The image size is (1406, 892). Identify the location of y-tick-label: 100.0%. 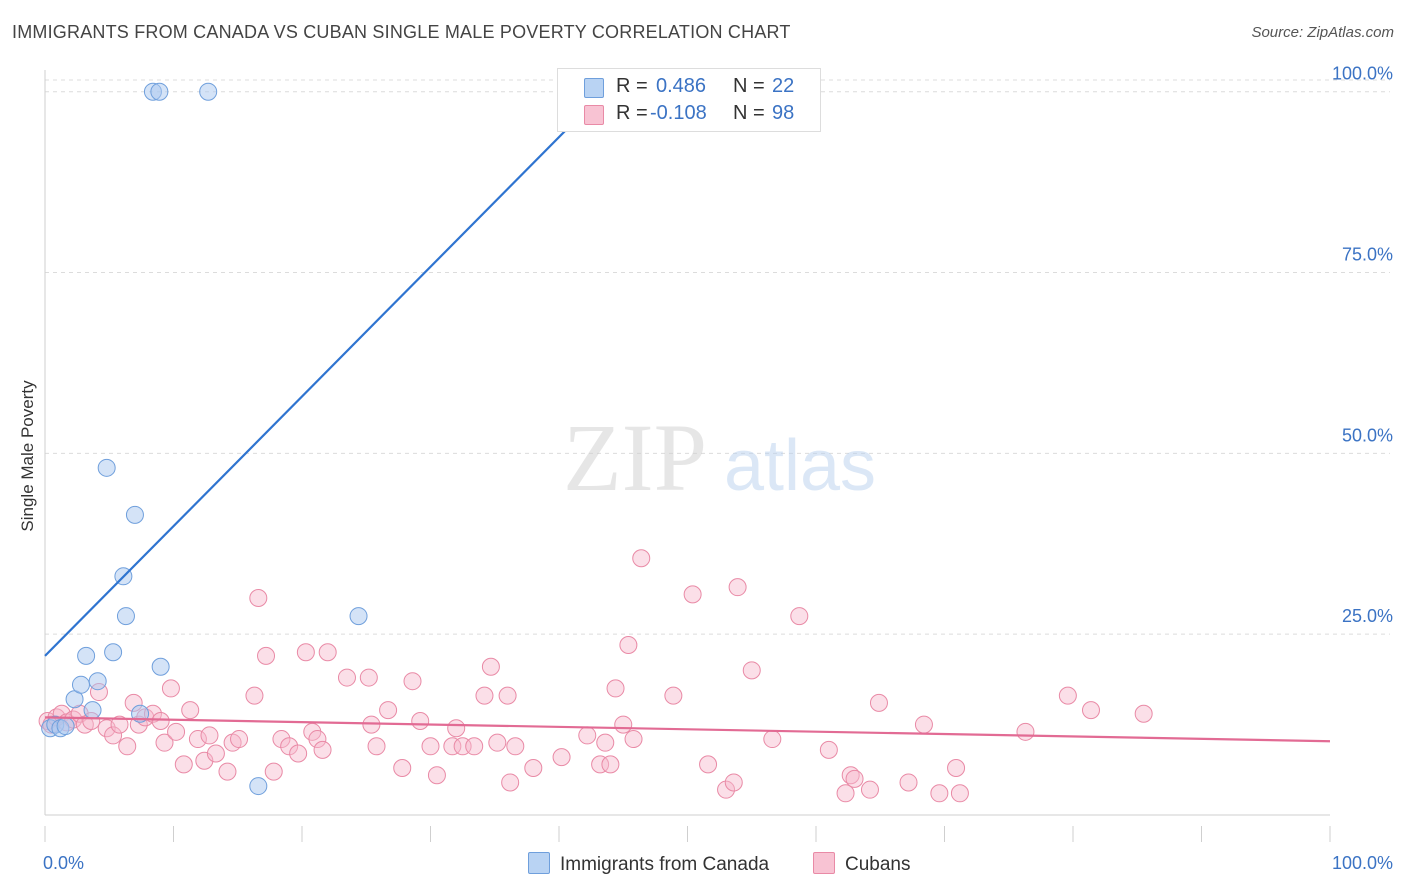
(1362, 74).